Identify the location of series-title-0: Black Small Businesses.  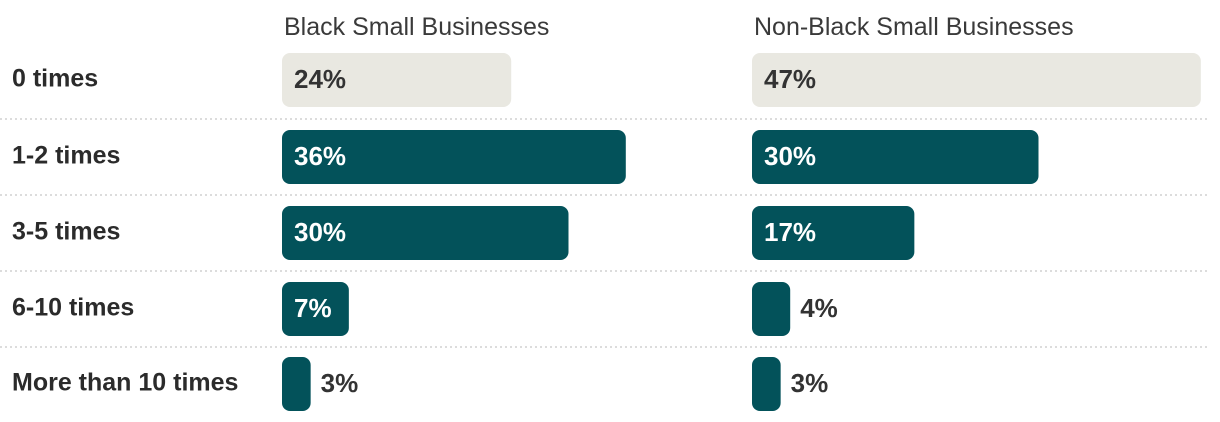
(416, 27).